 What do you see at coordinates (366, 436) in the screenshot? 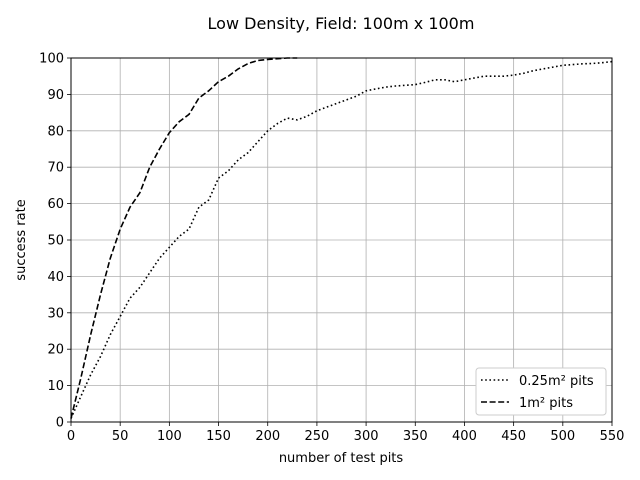
I see `x-tick-label: 300` at bounding box center [366, 436].